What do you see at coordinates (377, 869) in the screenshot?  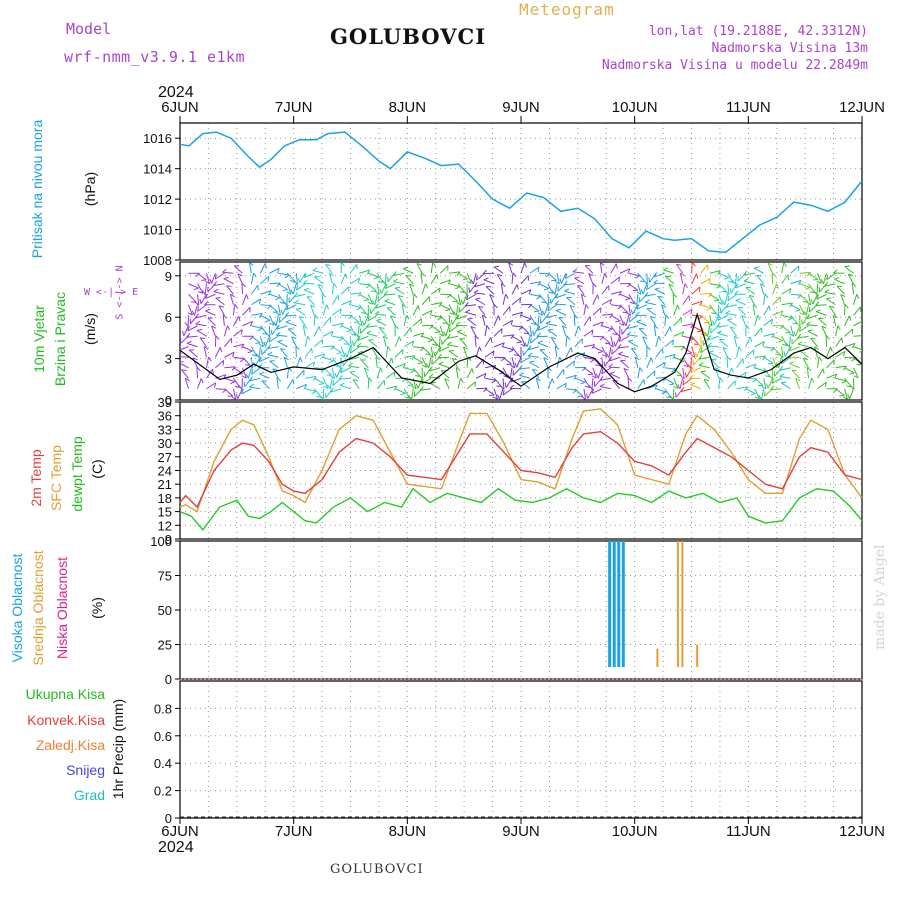 I see `footer-station: GOLUBOVCI` at bounding box center [377, 869].